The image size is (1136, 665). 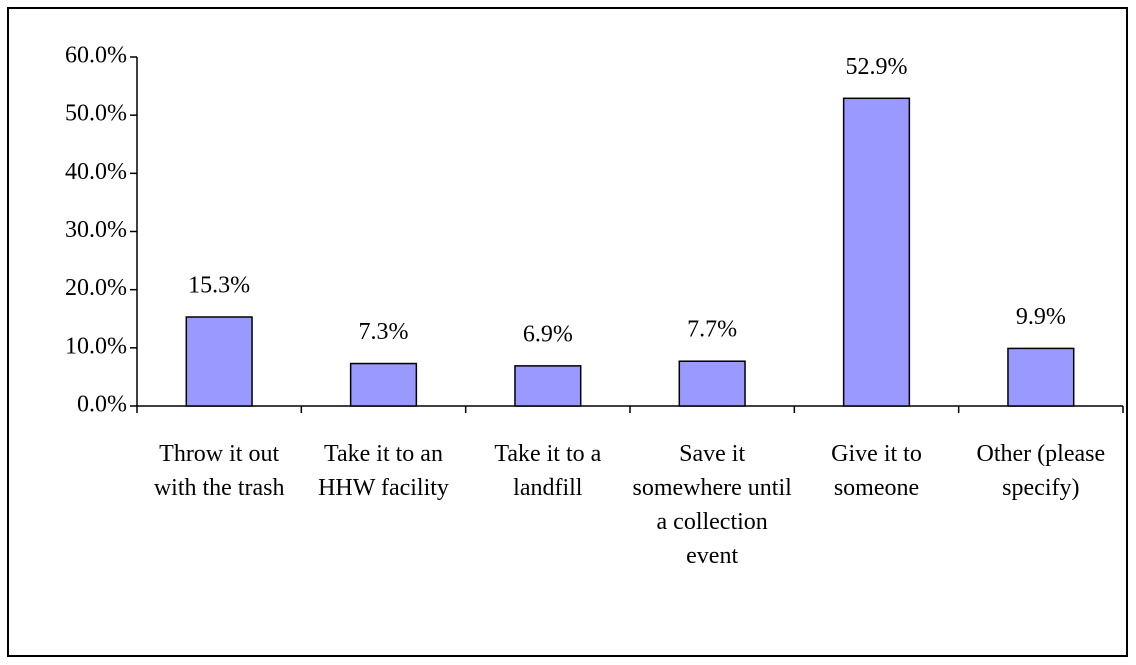 I want to click on y-tick-label: 40.0%, so click(x=96, y=172).